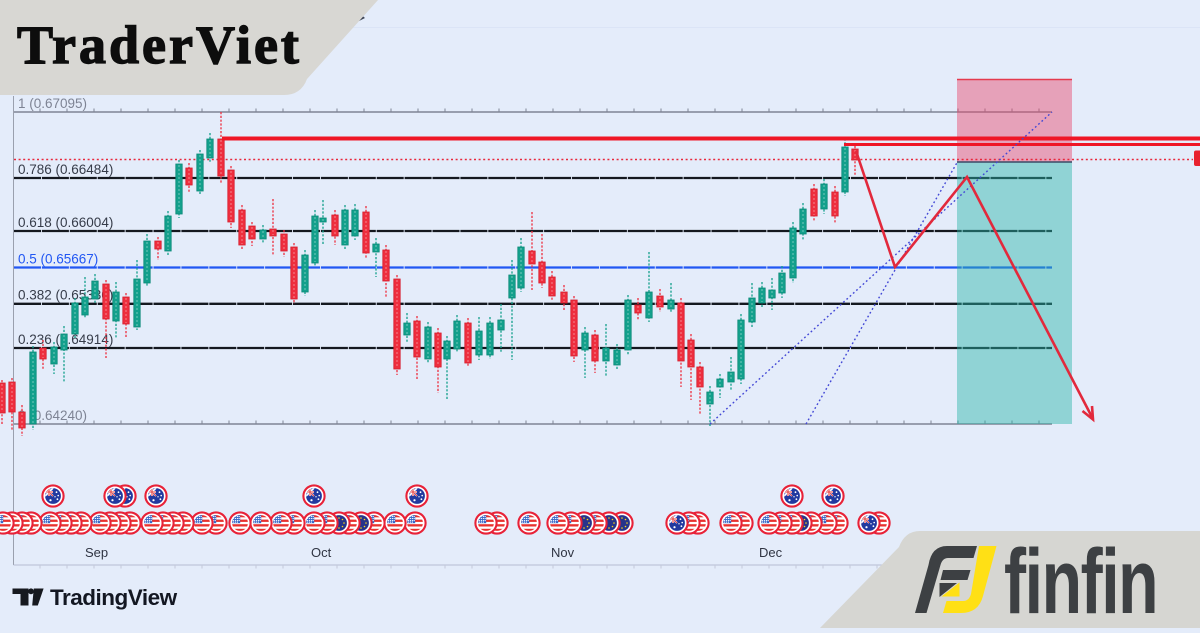  I want to click on svg-text: 1 (0.67095), so click(52, 103).